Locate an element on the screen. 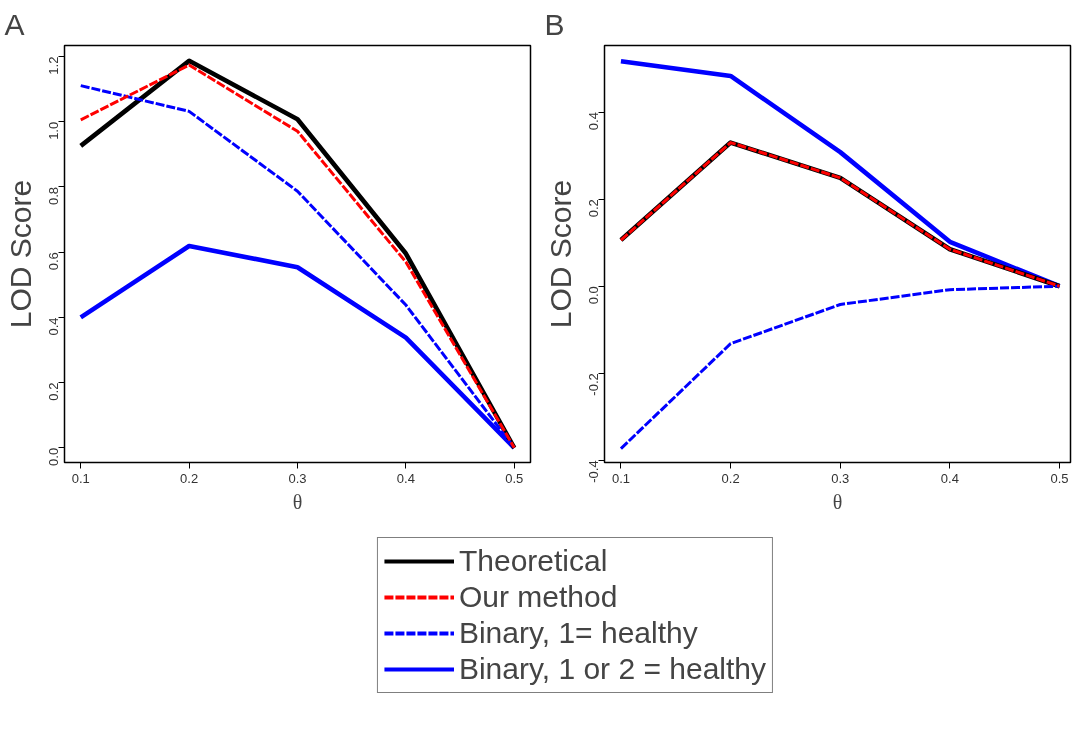 The width and height of the screenshot is (1086, 742). legend-label: Theoretical is located at coordinates (533, 561).